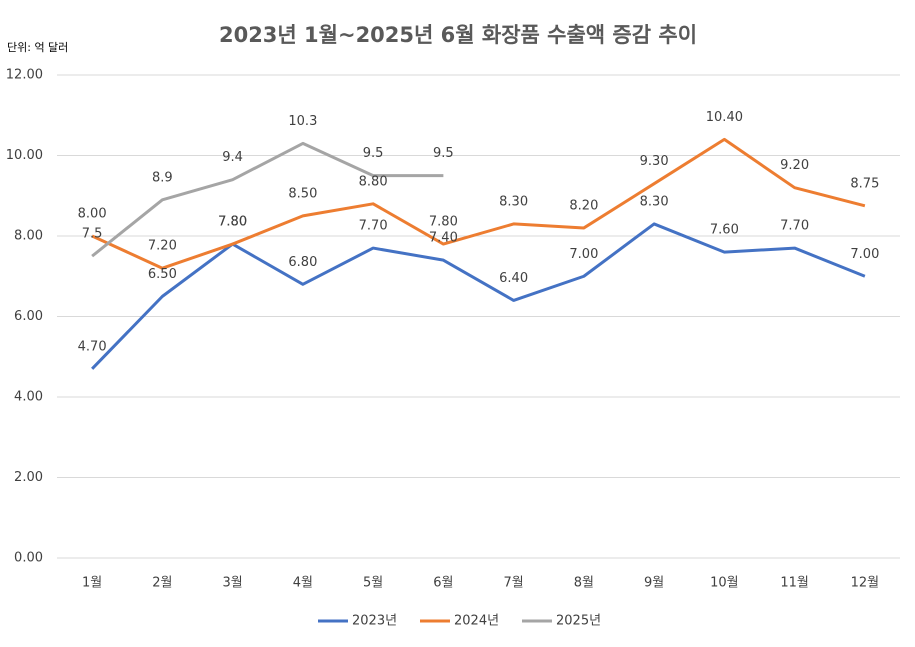 This screenshot has height=647, width=915. What do you see at coordinates (28, 558) in the screenshot?
I see `y-tick-label: 0.00` at bounding box center [28, 558].